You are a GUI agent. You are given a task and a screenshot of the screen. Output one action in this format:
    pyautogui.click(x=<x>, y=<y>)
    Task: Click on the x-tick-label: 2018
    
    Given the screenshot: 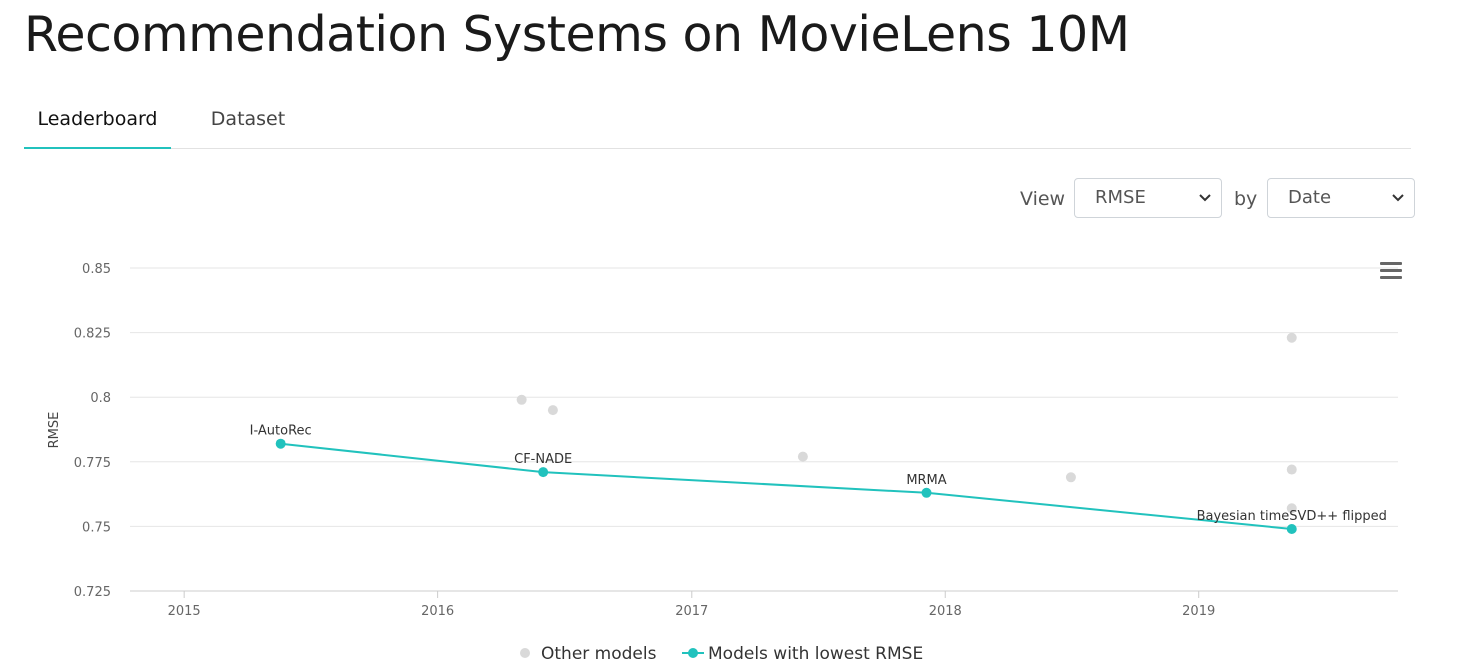 What is the action you would take?
    pyautogui.click(x=945, y=611)
    